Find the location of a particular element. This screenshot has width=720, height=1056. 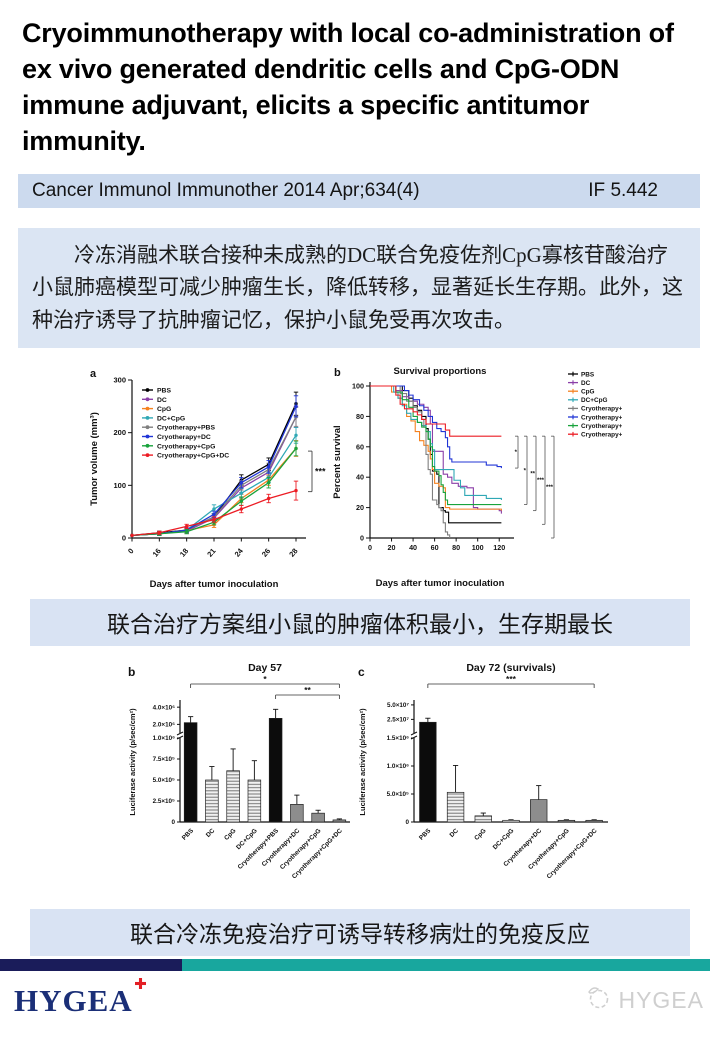

svg-text: 300 is located at coordinates (119, 379).